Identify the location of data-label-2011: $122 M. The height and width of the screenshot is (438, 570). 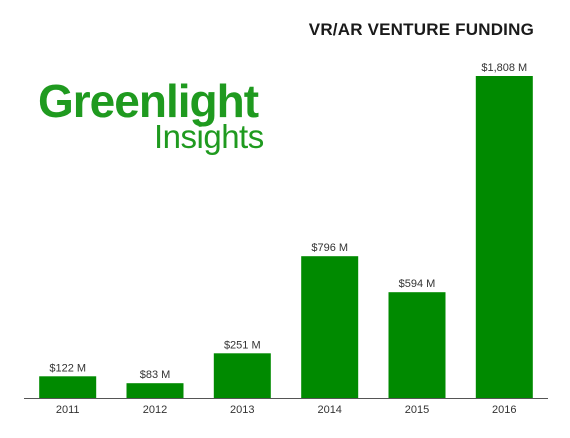
(67, 368).